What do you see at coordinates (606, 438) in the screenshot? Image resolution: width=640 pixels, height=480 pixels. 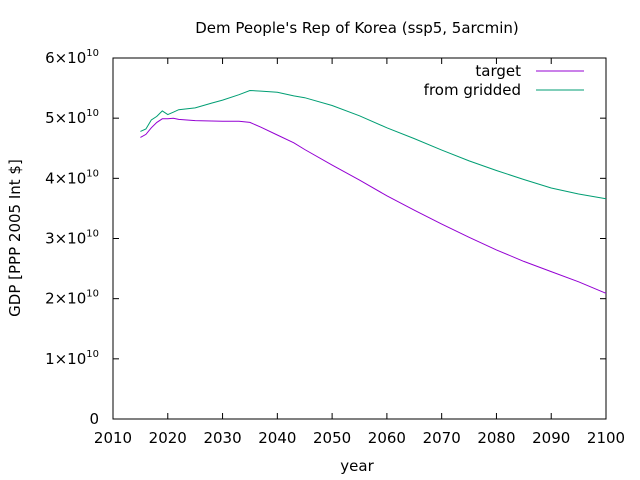 I see `x-tick-label: 2100` at bounding box center [606, 438].